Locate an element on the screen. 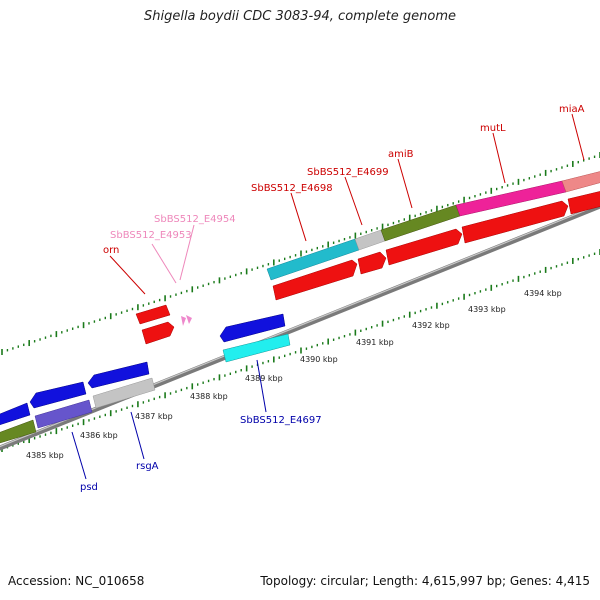 This screenshot has height=600, width=600. gene-orn-outer is located at coordinates (153, 314).